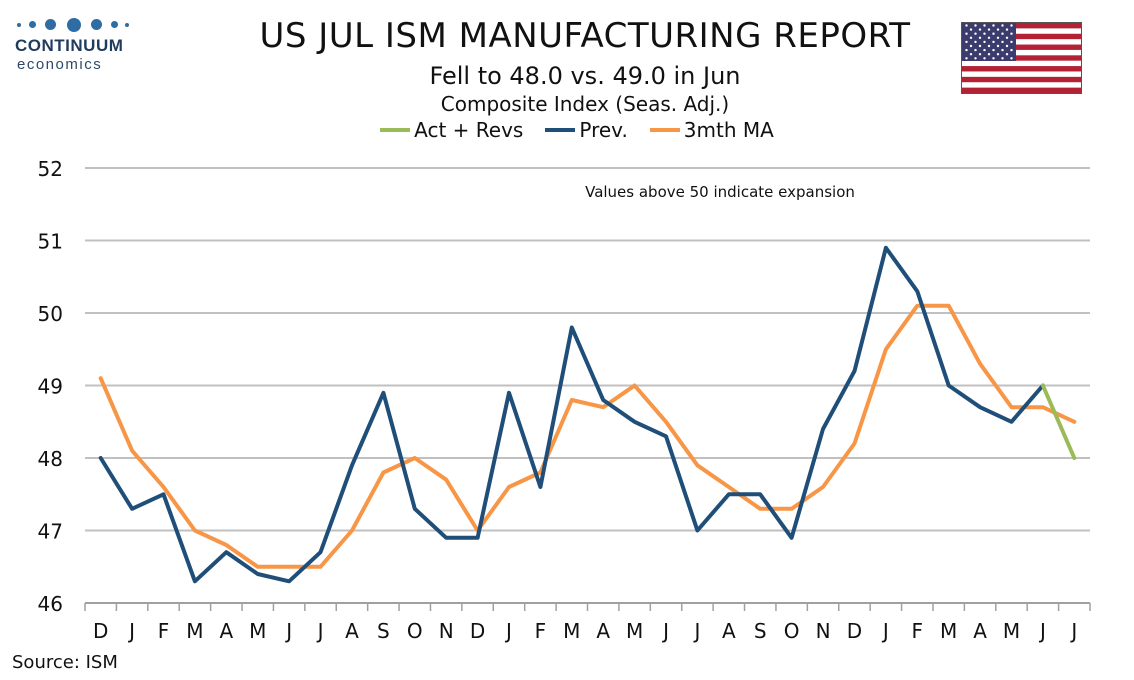 This screenshot has width=1134, height=680. I want to click on chart-legend: Act + Revs Prev. 3mth MA, so click(567, 130).